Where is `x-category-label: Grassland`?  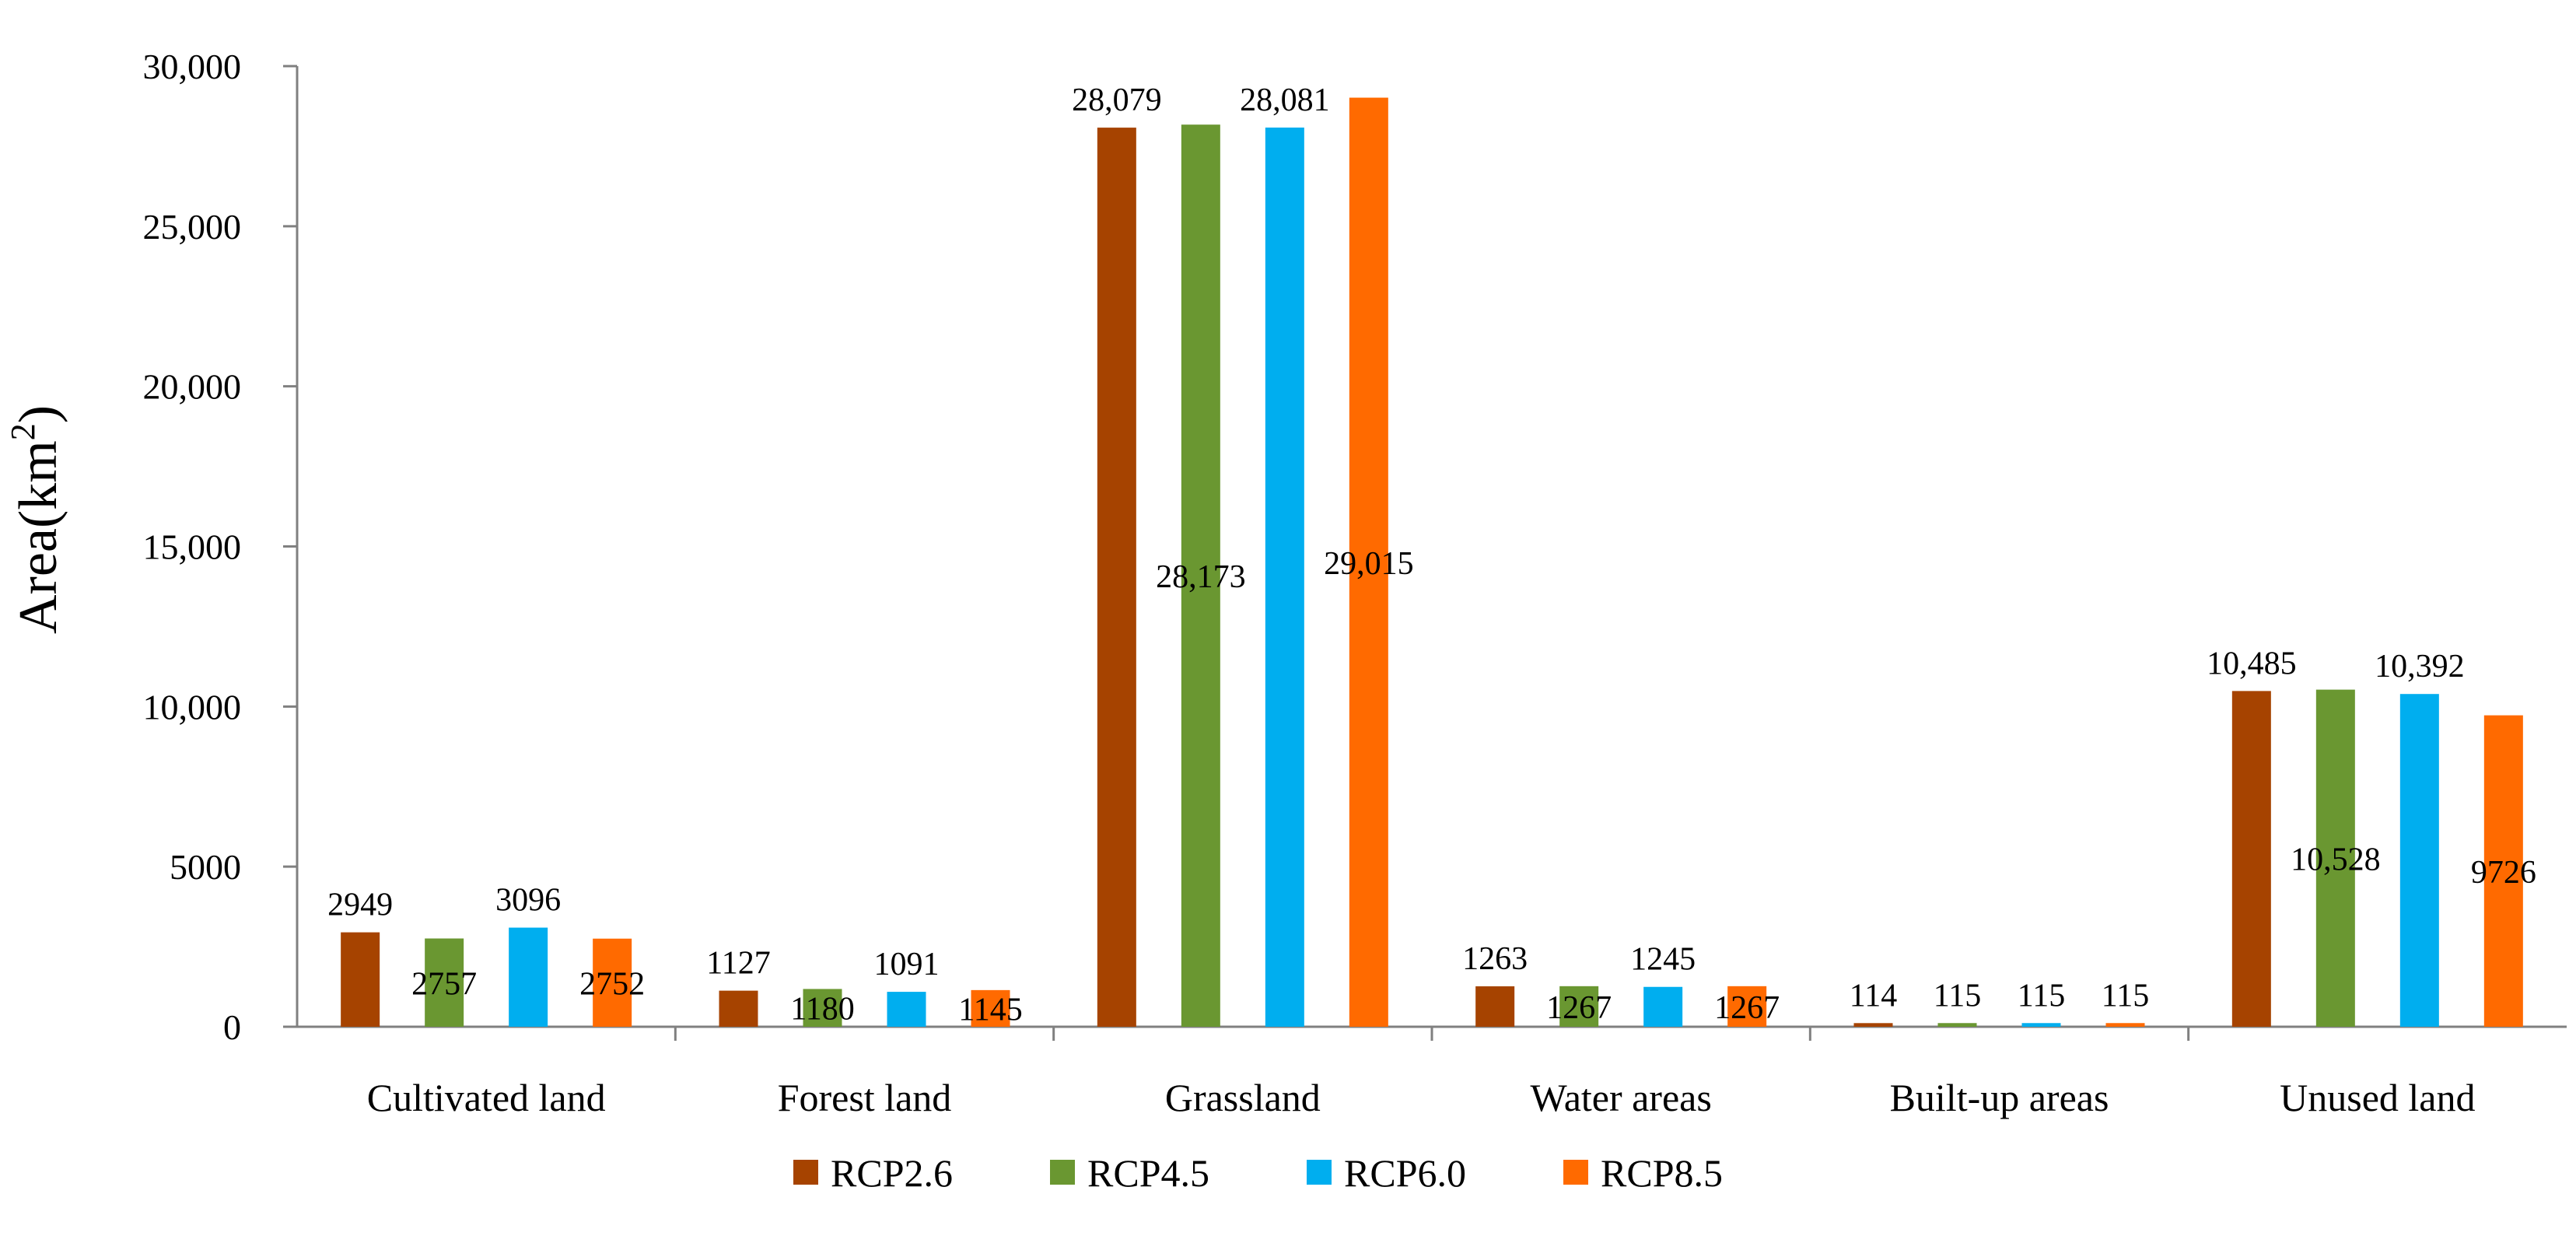 x-category-label: Grassland is located at coordinates (1243, 1097).